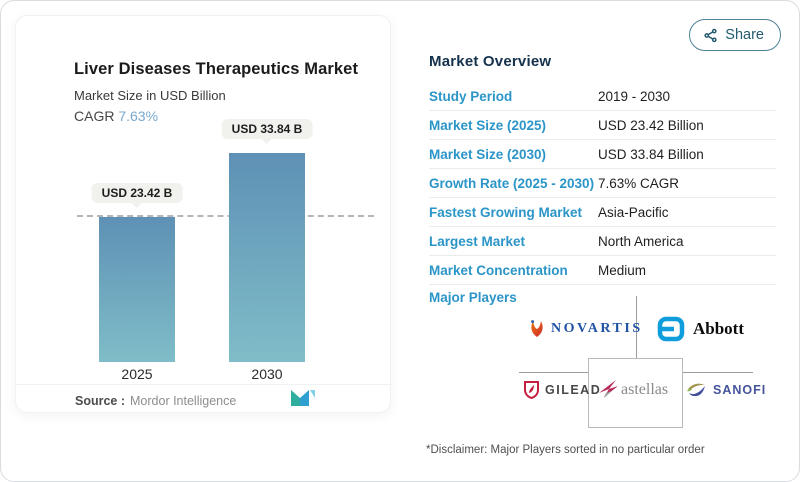 Image resolution: width=800 pixels, height=482 pixels. I want to click on row-value: USD 33.84 Billion, so click(651, 154).